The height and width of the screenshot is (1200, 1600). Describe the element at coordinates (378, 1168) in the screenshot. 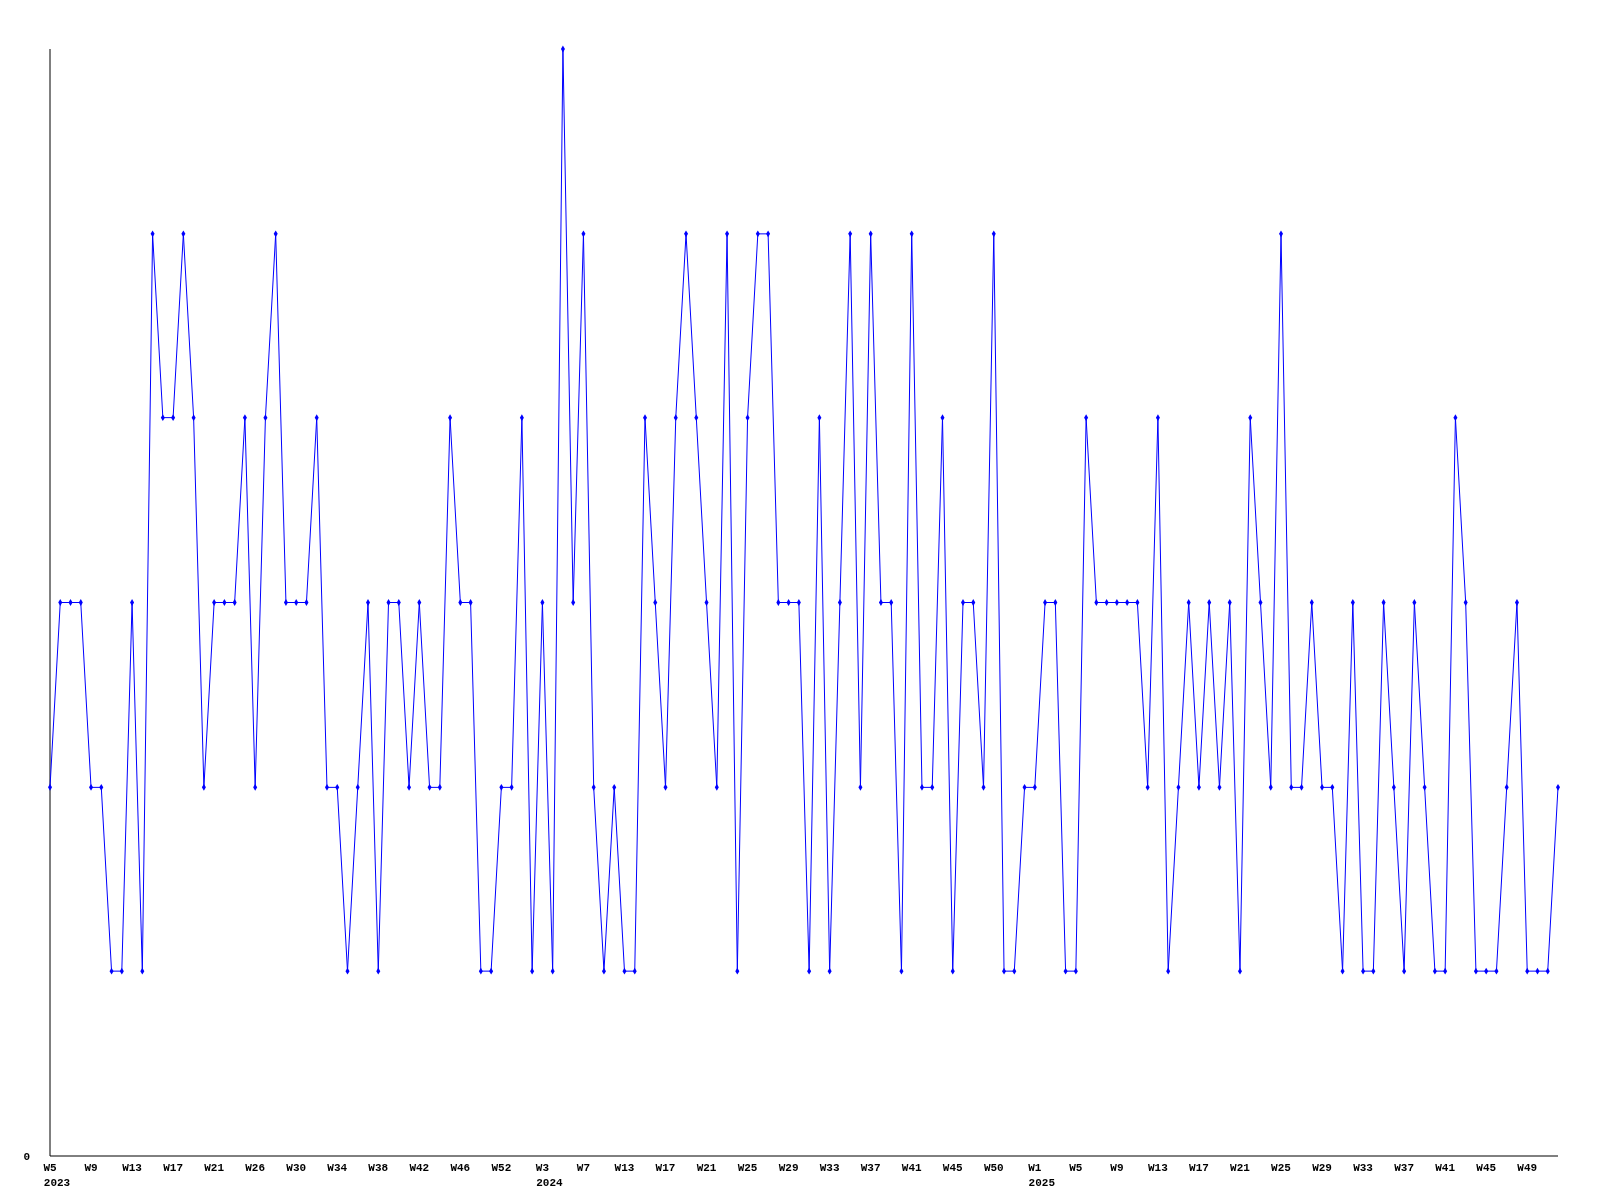

I see `x-tick-label: W38` at that location.